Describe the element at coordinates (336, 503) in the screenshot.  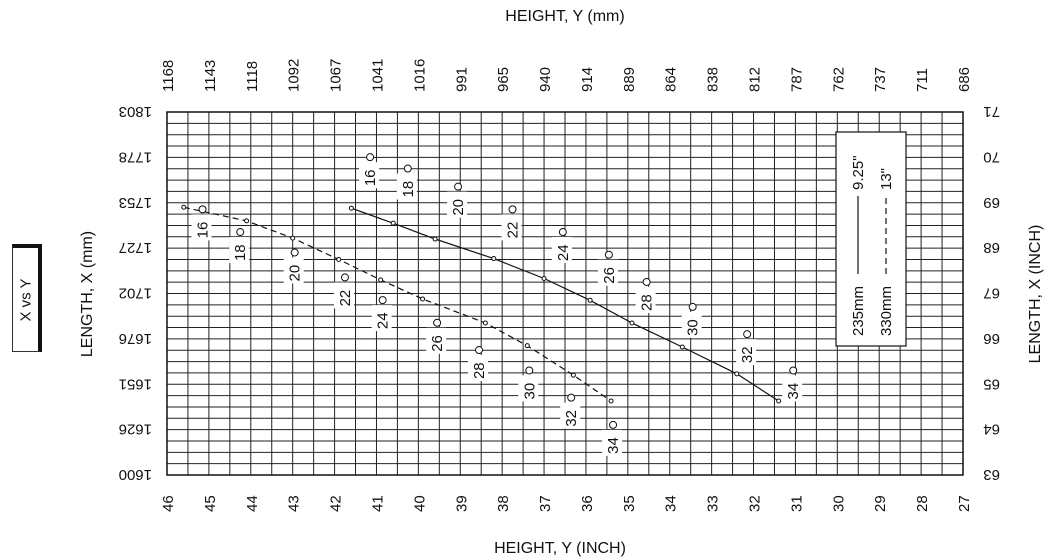
I see `bottom-tick-label: 42` at that location.